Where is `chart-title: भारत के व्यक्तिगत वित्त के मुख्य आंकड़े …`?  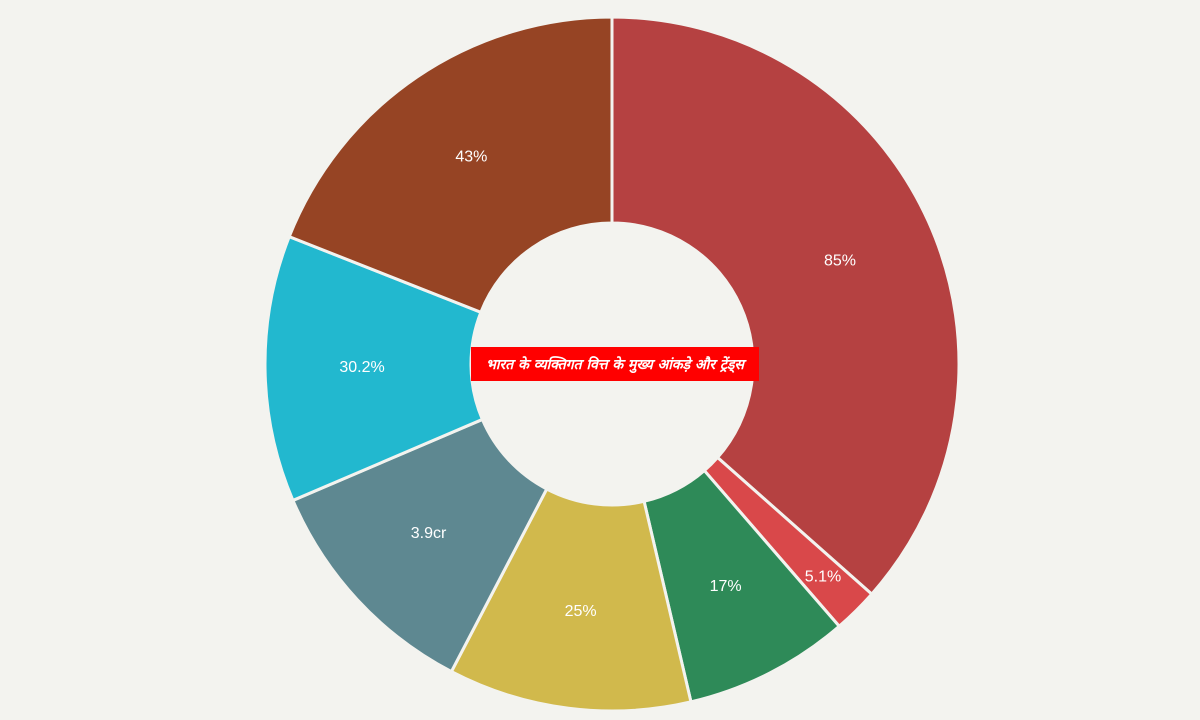 chart-title: भारत के व्यक्तिगत वित्त के मुख्य आंकड़े … is located at coordinates (615, 364).